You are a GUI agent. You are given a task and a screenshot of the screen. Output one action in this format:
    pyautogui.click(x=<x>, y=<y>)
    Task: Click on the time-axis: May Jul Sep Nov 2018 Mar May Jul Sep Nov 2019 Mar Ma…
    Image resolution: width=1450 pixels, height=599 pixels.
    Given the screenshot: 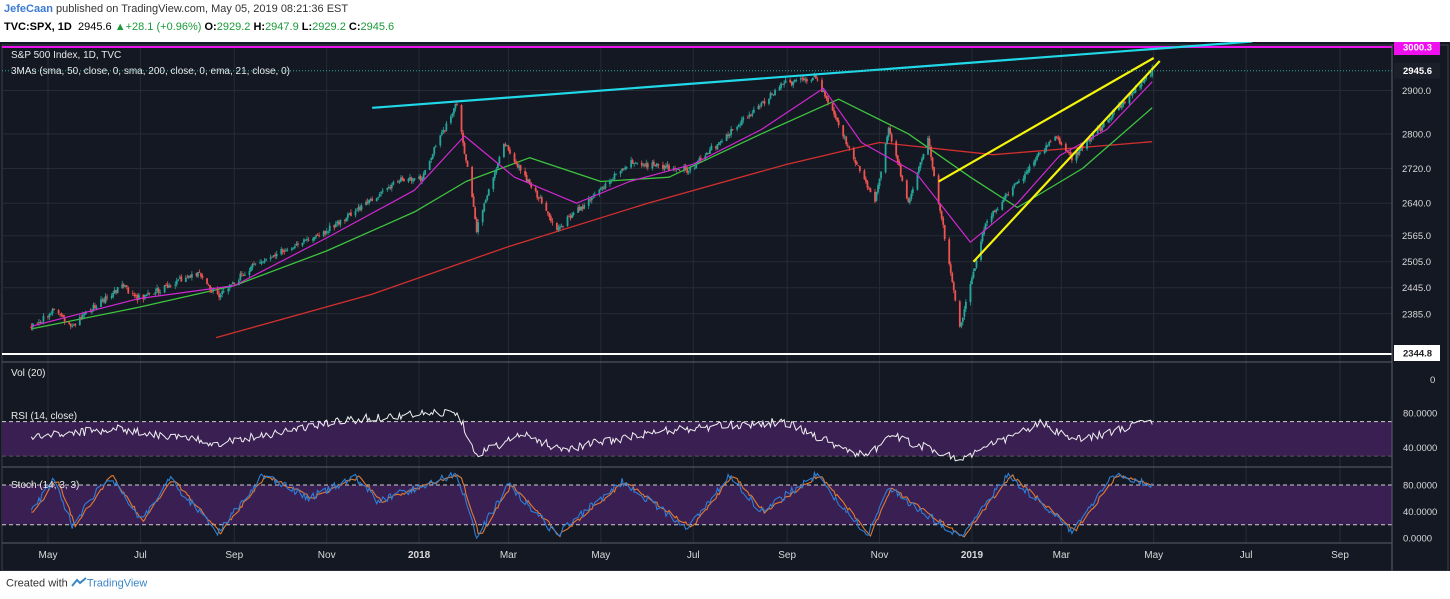 What is the action you would take?
    pyautogui.click(x=694, y=555)
    